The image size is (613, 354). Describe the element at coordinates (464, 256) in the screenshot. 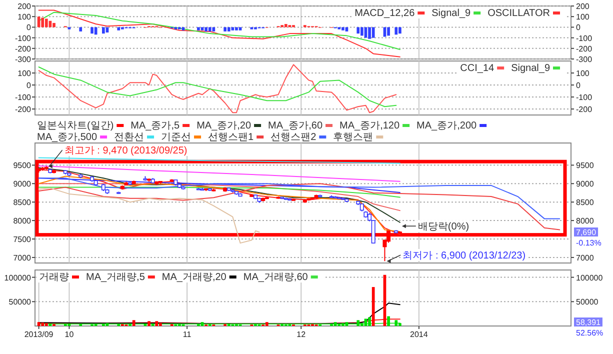

I see `annotation: 최저가 : 6,900 (2013/12/23)` at that location.